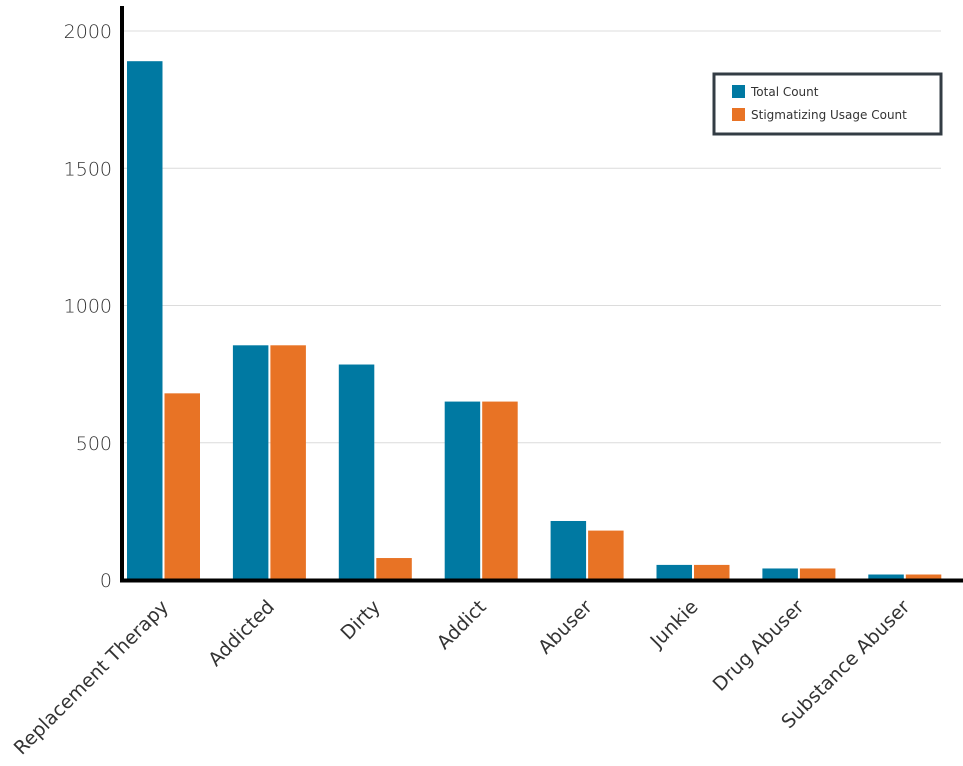 This screenshot has width=963, height=766. What do you see at coordinates (738, 91) in the screenshot?
I see `legend-swatch-total` at bounding box center [738, 91].